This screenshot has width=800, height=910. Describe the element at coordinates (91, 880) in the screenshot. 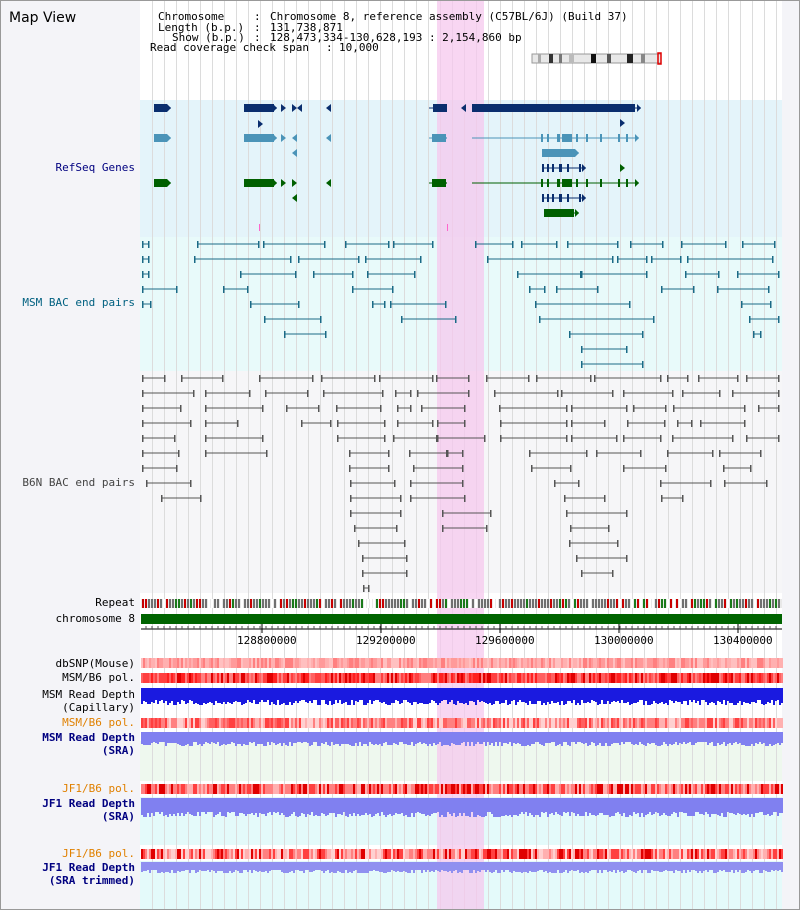

I see `track-label-jf1-depth-trimmed-sub: (SRA trimmed)` at that location.